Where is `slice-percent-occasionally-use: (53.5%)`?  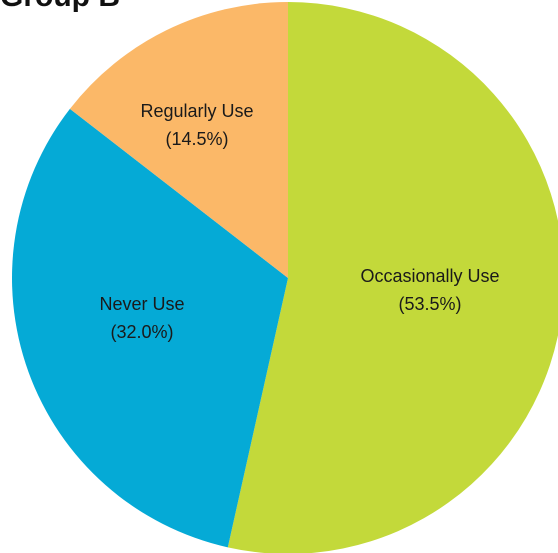
slice-percent-occasionally-use: (53.5%) is located at coordinates (429, 304).